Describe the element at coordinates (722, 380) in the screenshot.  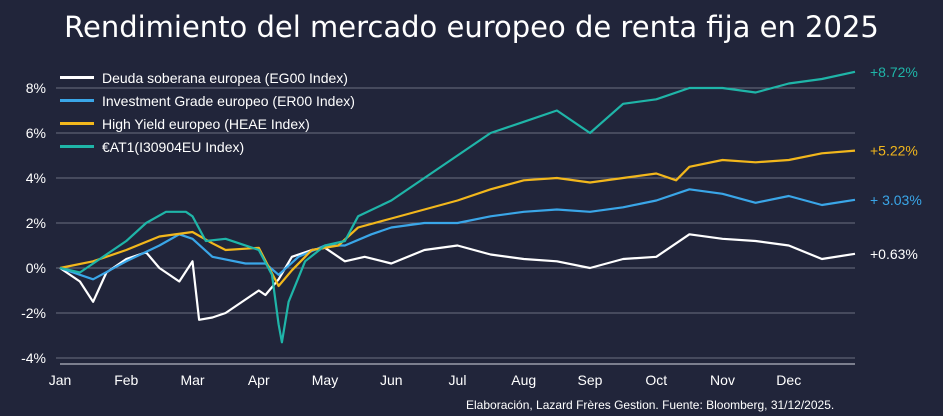
I see `x-tick-label: Nov` at that location.